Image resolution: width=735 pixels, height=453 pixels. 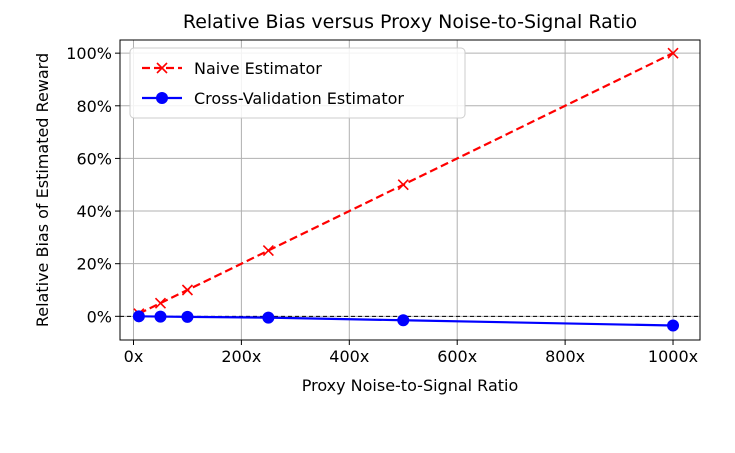 What do you see at coordinates (94, 106) in the screenshot?
I see `y-tick-label: 80%` at bounding box center [94, 106].